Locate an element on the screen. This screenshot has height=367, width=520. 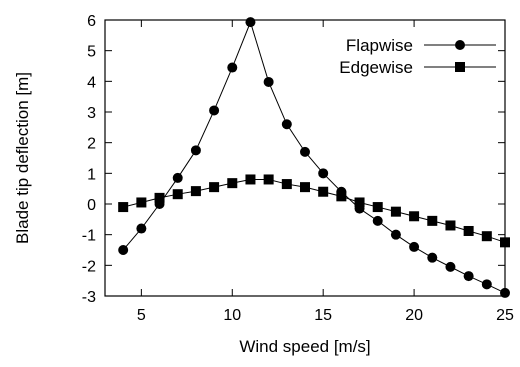
y-tick-label: 3 is located at coordinates (91, 113).